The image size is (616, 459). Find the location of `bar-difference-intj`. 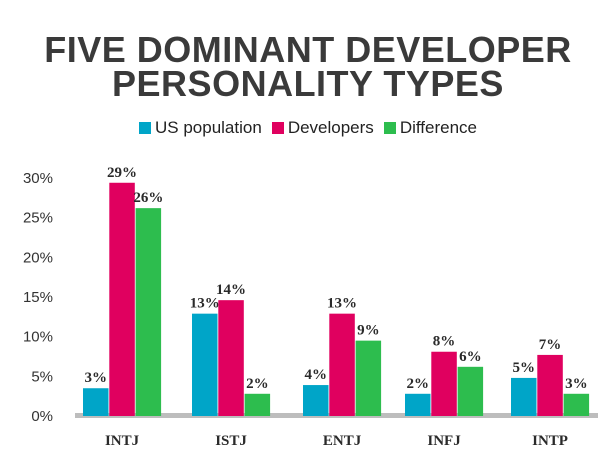

bar-difference-intj is located at coordinates (148, 312).